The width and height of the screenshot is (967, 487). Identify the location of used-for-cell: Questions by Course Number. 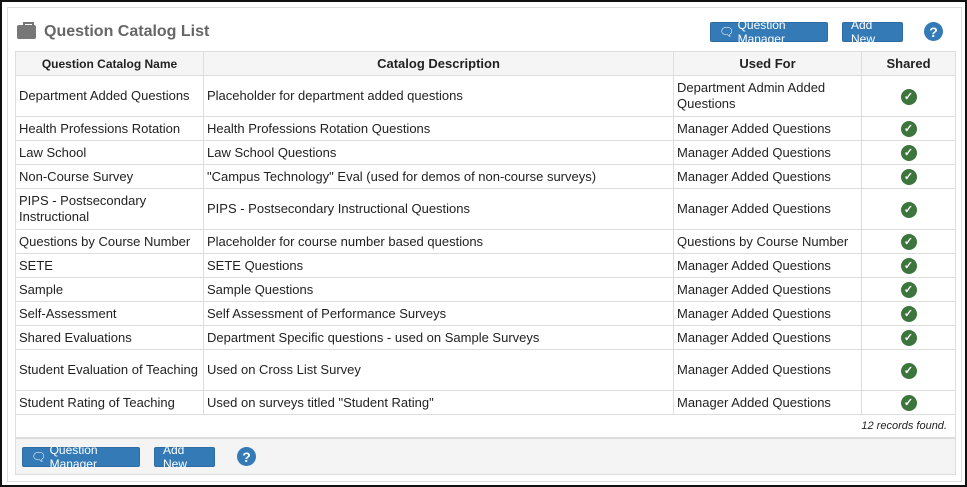
(767, 241).